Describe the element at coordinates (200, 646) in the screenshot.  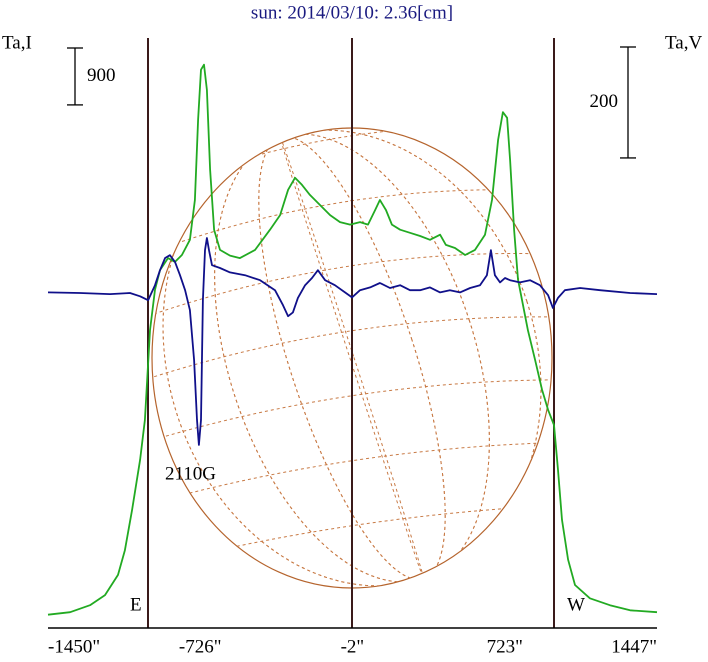
I see `x-tick-label: -726"` at that location.